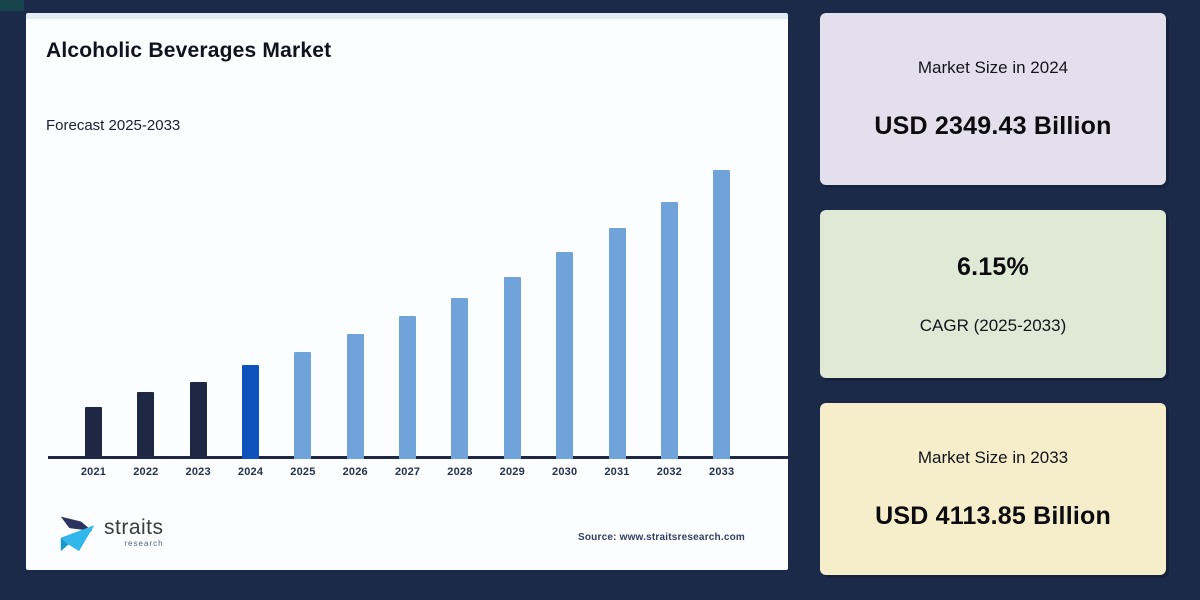 The height and width of the screenshot is (600, 1200). Describe the element at coordinates (189, 50) in the screenshot. I see `page-title: Alcoholic Beverages Market` at that location.